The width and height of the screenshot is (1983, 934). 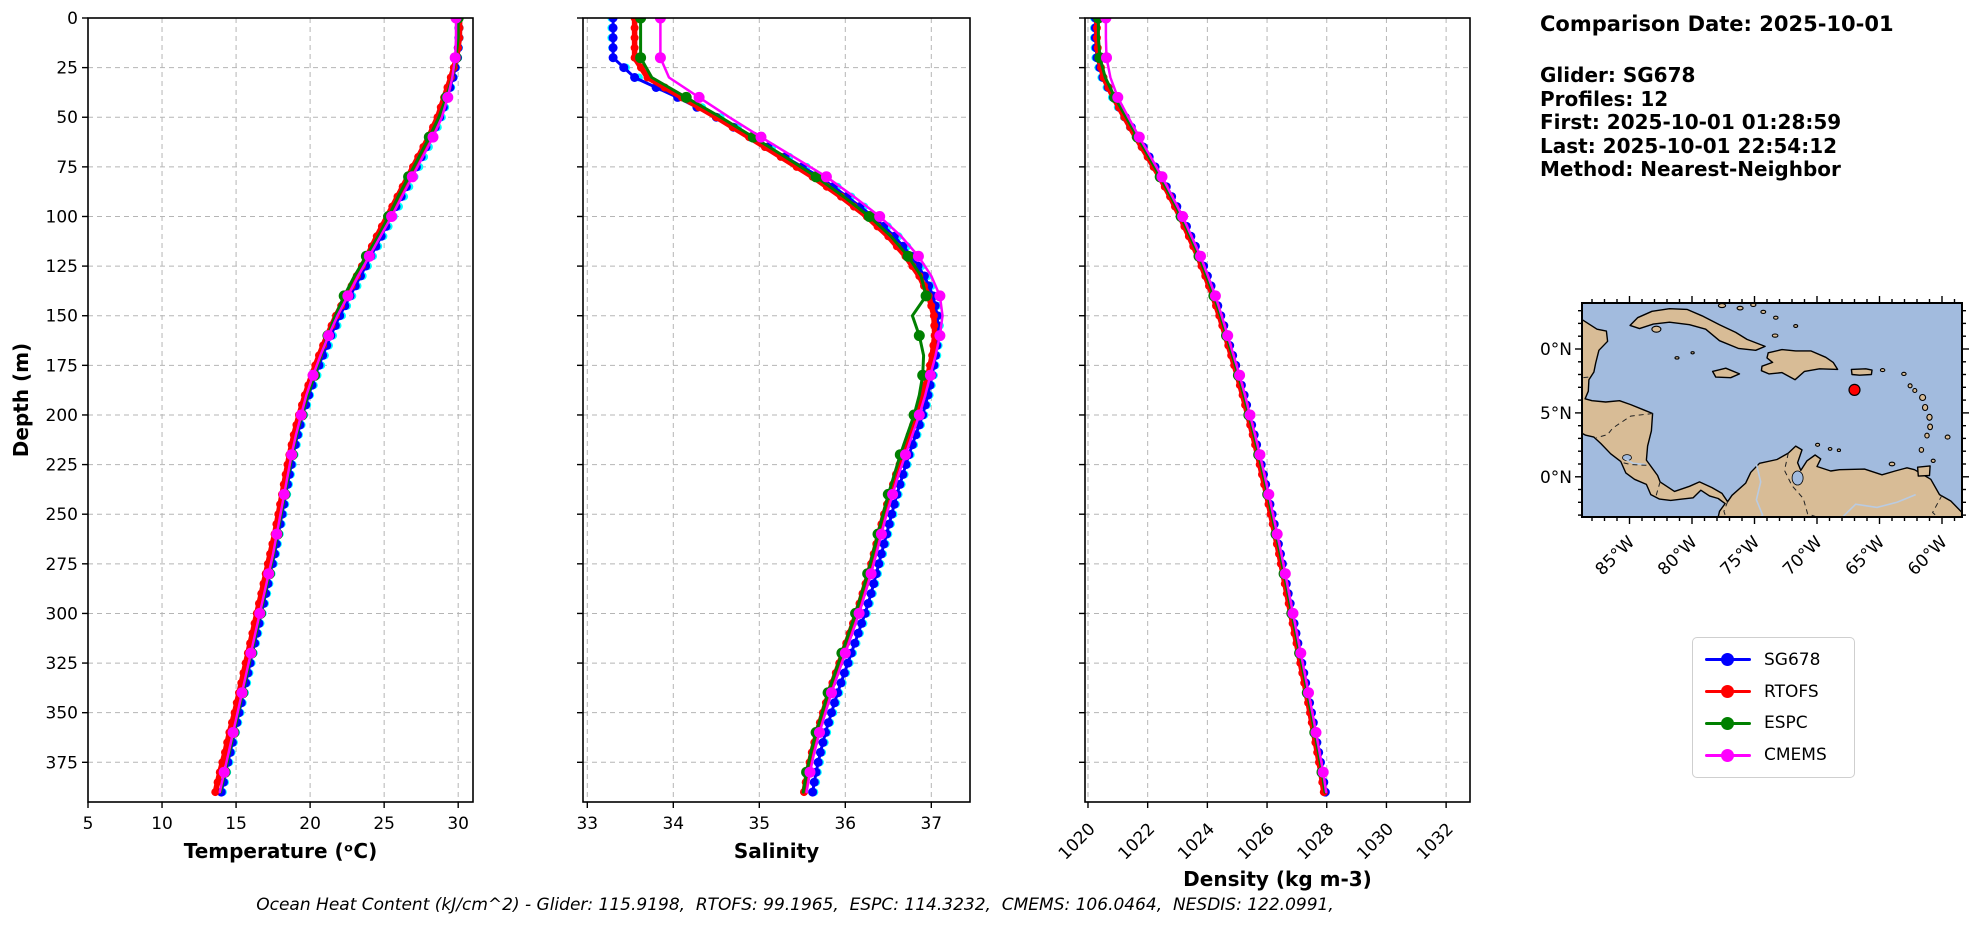 I want to click on legend-item-rtofs: RTOFS, so click(x=1773, y=692).